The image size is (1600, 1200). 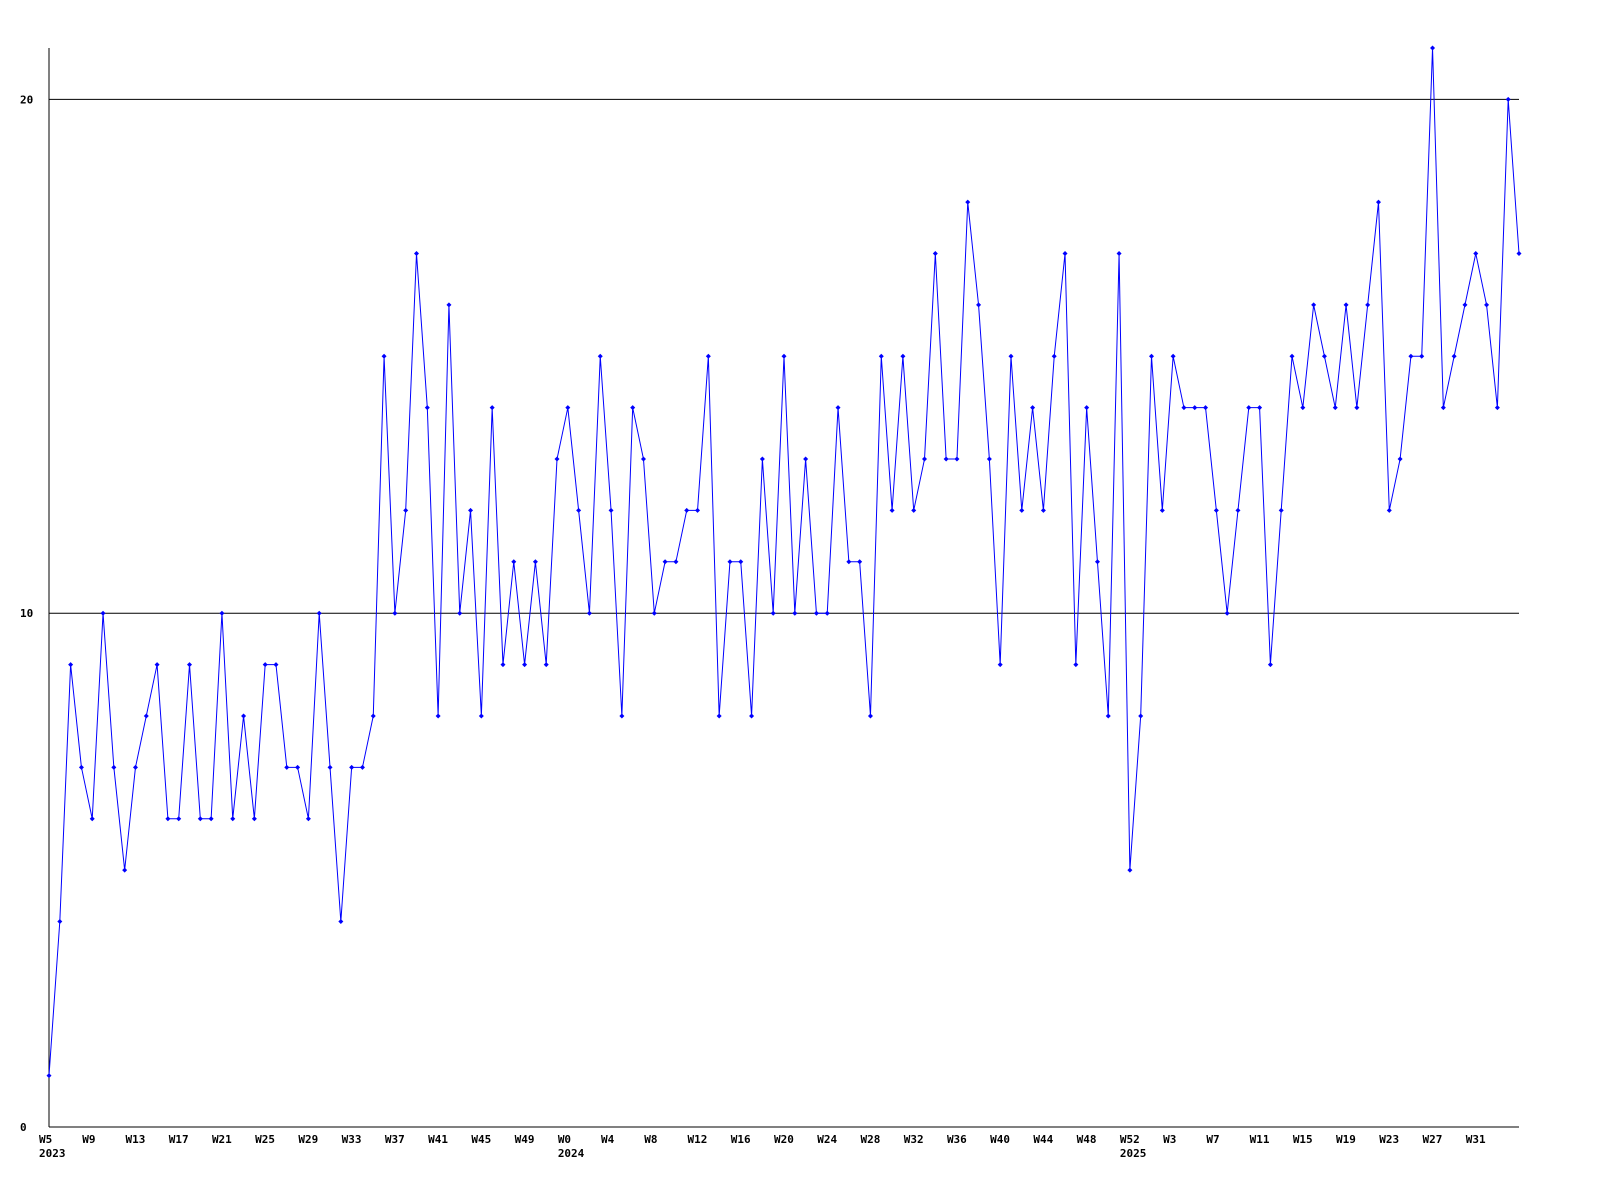 What do you see at coordinates (45, 1139) in the screenshot?
I see `x-tick-label: W5` at bounding box center [45, 1139].